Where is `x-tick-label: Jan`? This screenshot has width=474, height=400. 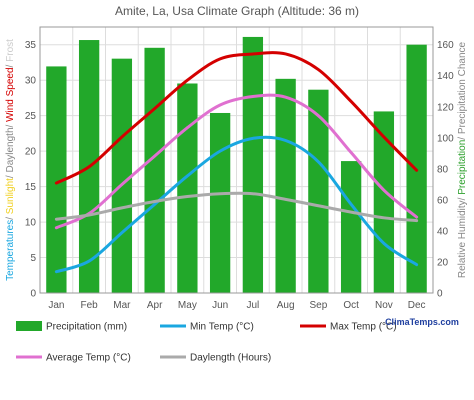
x-tick-label: Jan is located at coordinates (56, 305).